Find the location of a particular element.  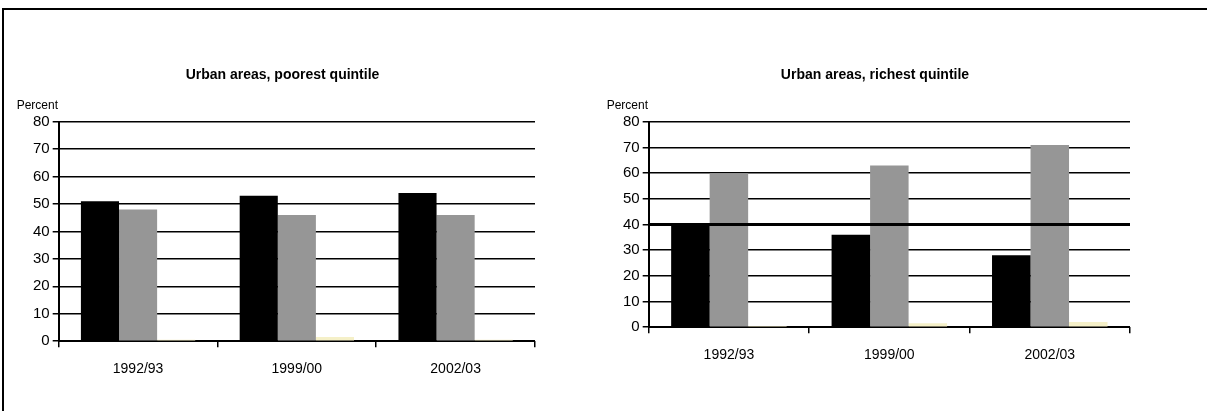

chart-title: Urban areas, poorest quintile is located at coordinates (282, 74).